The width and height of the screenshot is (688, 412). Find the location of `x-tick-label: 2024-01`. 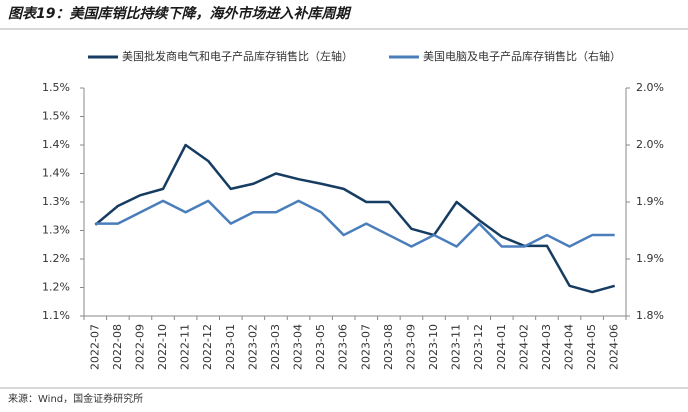

x-tick-label: 2024-01 is located at coordinates (501, 347).